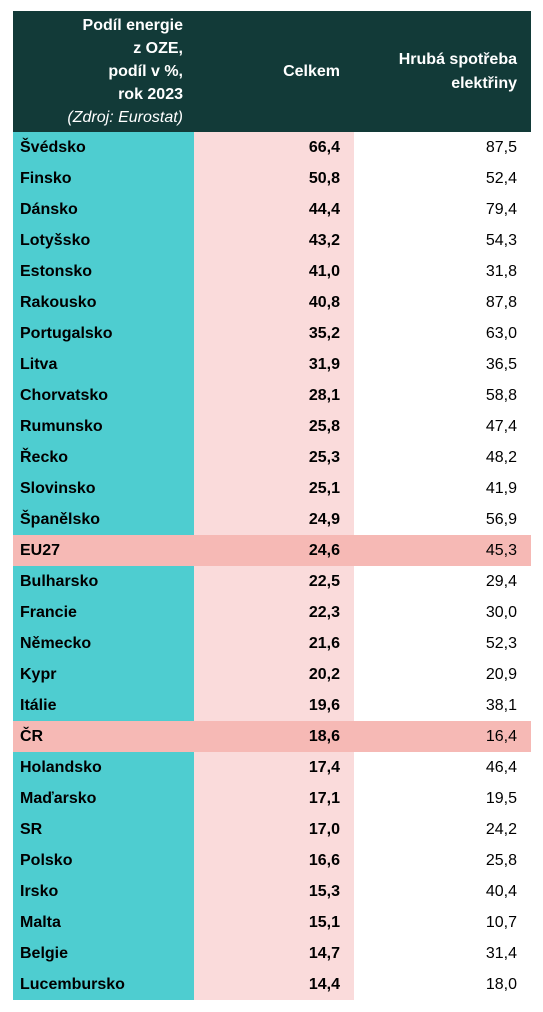  What do you see at coordinates (442, 426) in the screenshot?
I see `electricity-cell: 47,4` at bounding box center [442, 426].